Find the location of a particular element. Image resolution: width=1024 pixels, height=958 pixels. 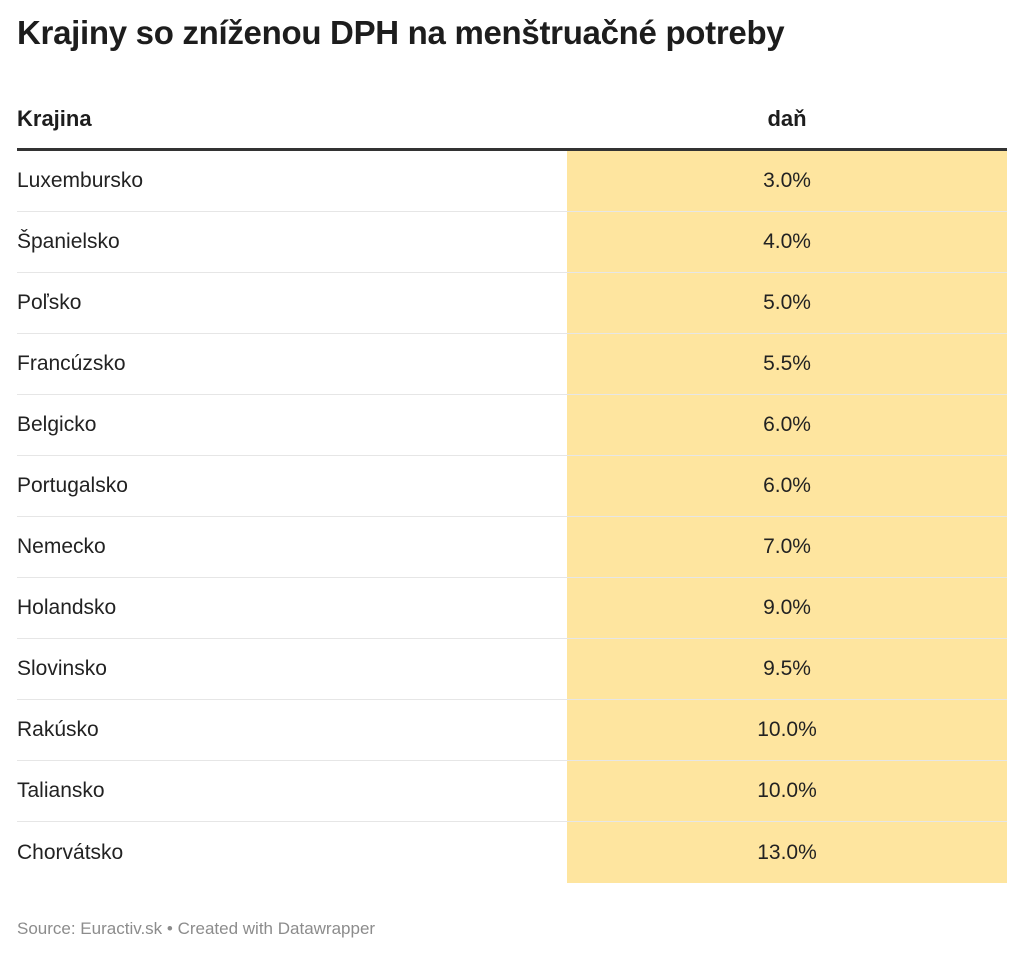

tax-cell: 5.5% is located at coordinates (787, 364).